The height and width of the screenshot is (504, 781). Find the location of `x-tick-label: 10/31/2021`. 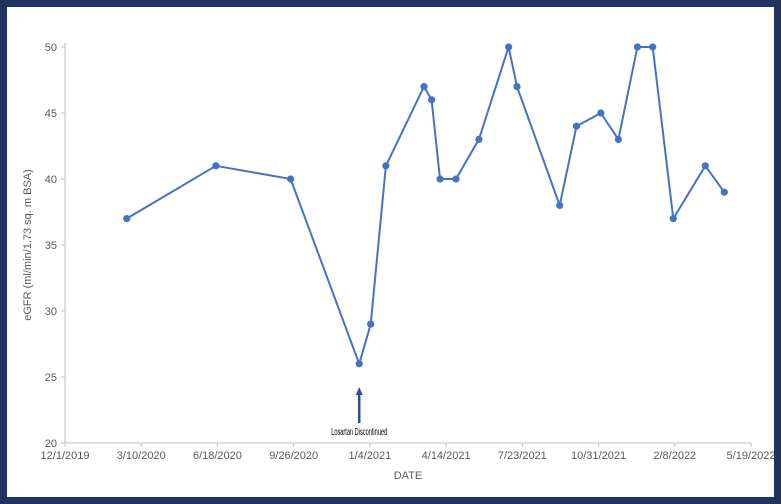

x-tick-label: 10/31/2021 is located at coordinates (598, 456).